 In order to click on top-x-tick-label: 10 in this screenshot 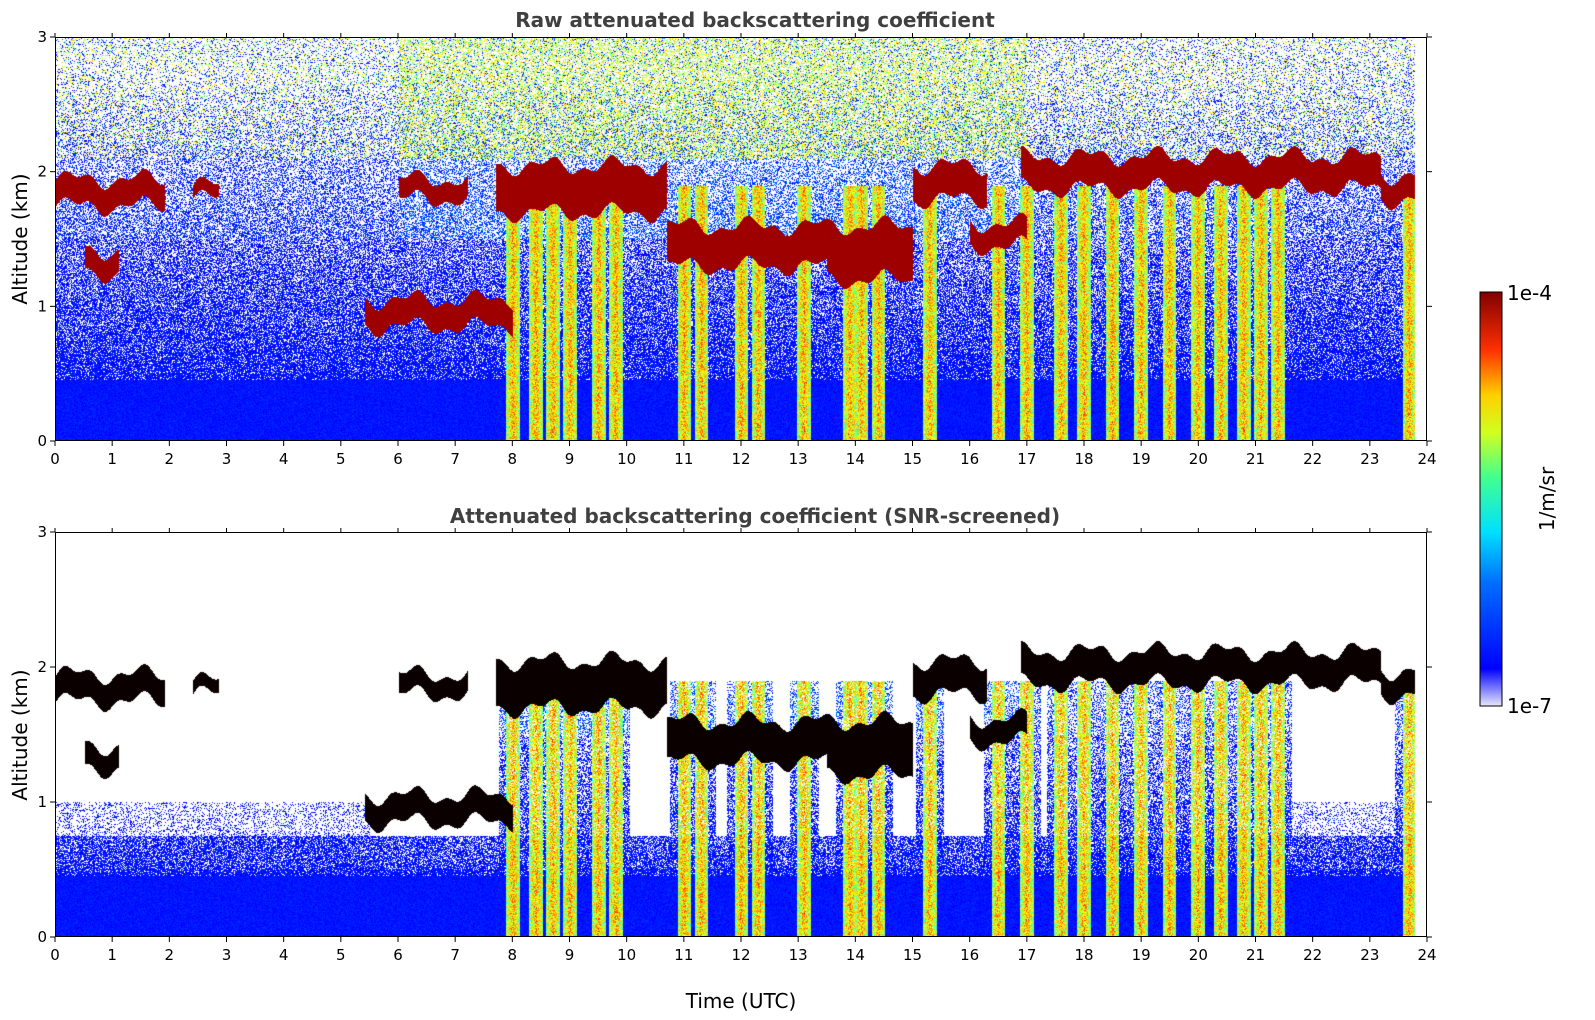, I will do `click(626, 459)`.